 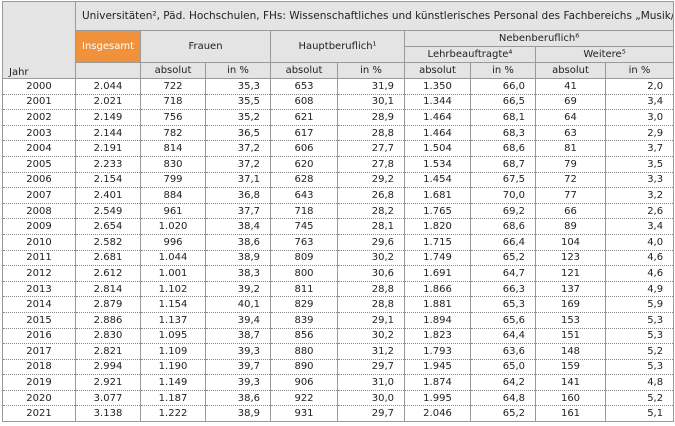 I want to click on table-cell: 39,7, so click(x=238, y=367).